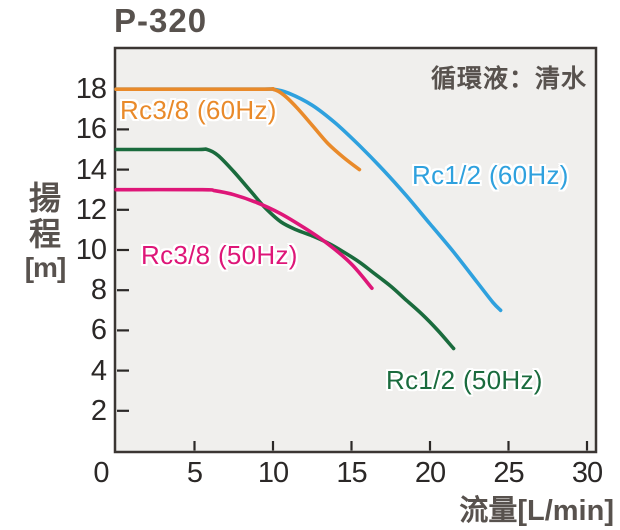 The width and height of the screenshot is (620, 530). Describe the element at coordinates (98, 370) in the screenshot. I see `y-tick-label-4: 4` at that location.